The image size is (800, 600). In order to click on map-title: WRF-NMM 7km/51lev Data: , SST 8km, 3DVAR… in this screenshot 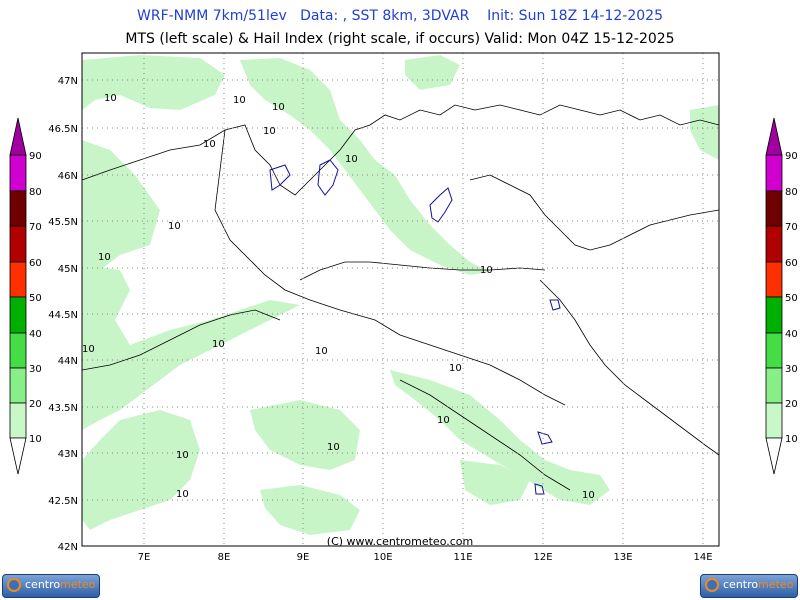, I will do `click(400, 16)`.